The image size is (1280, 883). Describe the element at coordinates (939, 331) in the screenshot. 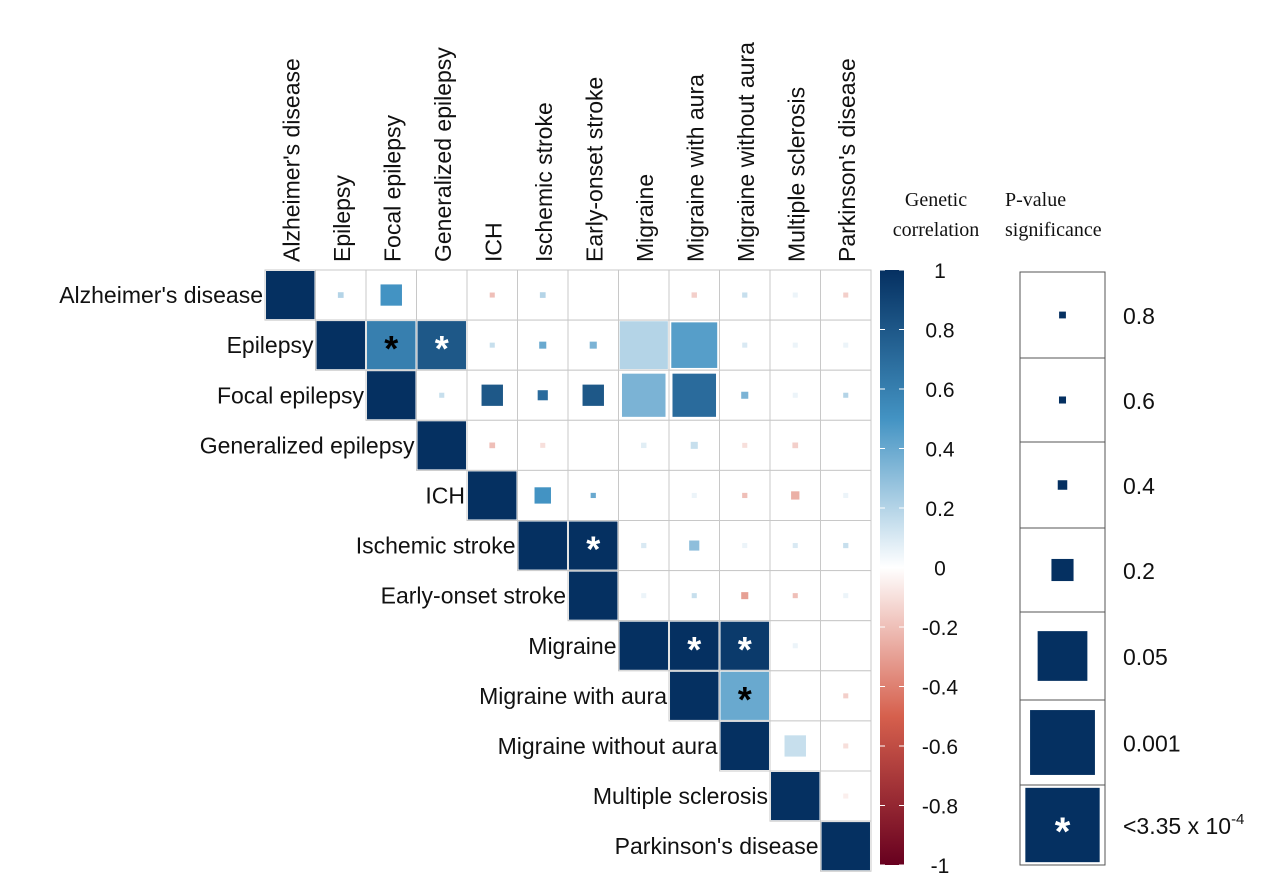

I see `colorbar-tick-label: 0.8` at that location.